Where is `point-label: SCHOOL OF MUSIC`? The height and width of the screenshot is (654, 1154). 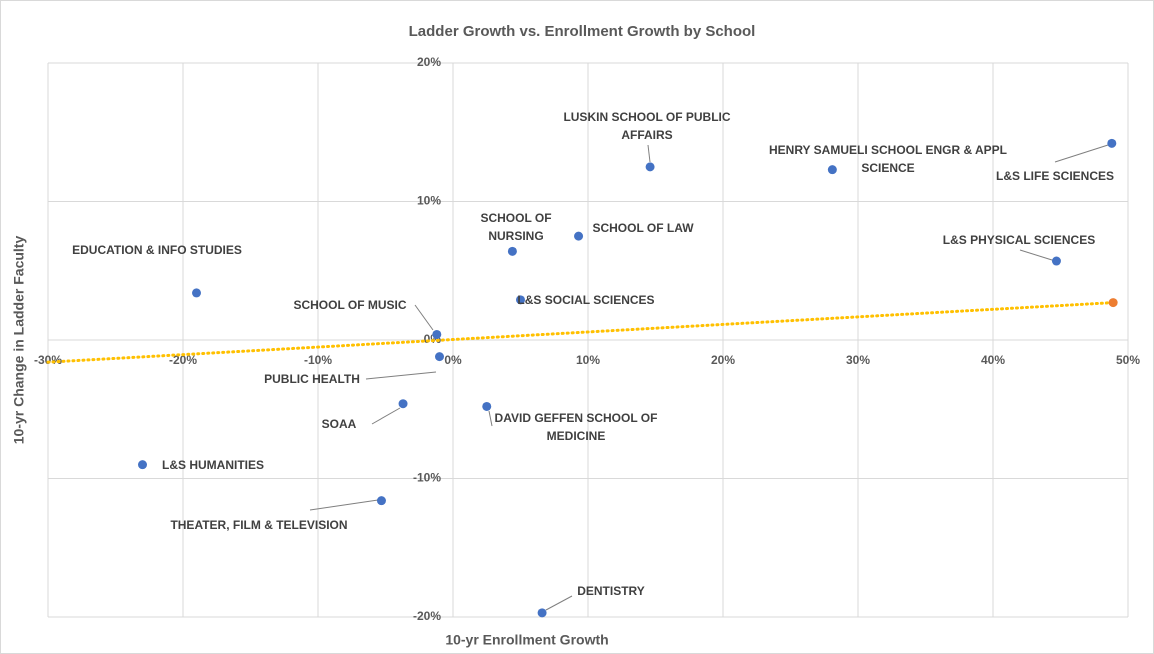
point-label: SCHOOL OF MUSIC is located at coordinates (350, 305).